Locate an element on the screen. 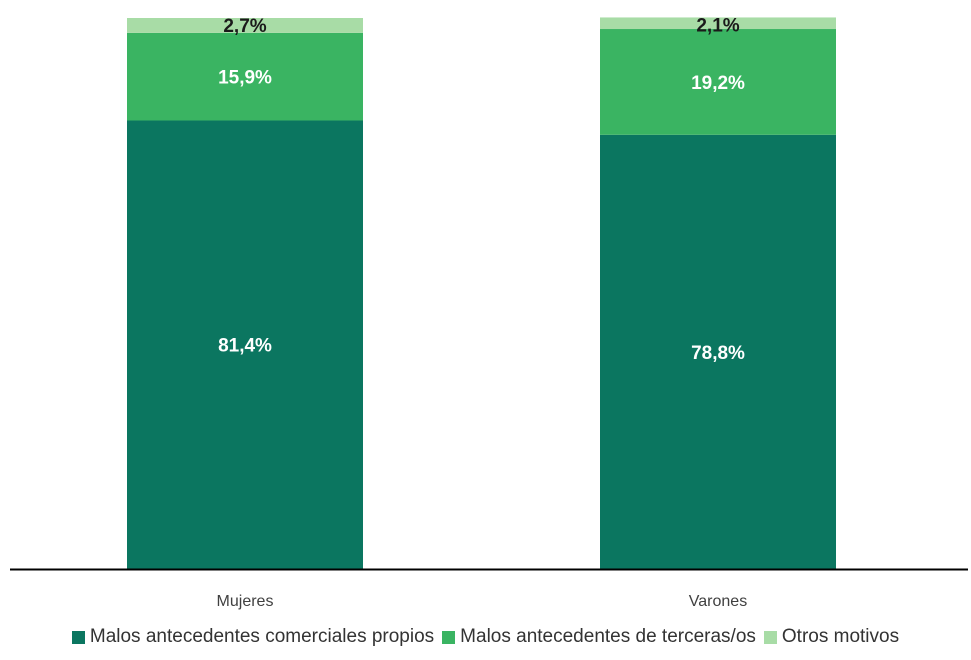 The width and height of the screenshot is (971, 660). legend-label-terceras: Malos antecedentes de terceras/os is located at coordinates (608, 636).